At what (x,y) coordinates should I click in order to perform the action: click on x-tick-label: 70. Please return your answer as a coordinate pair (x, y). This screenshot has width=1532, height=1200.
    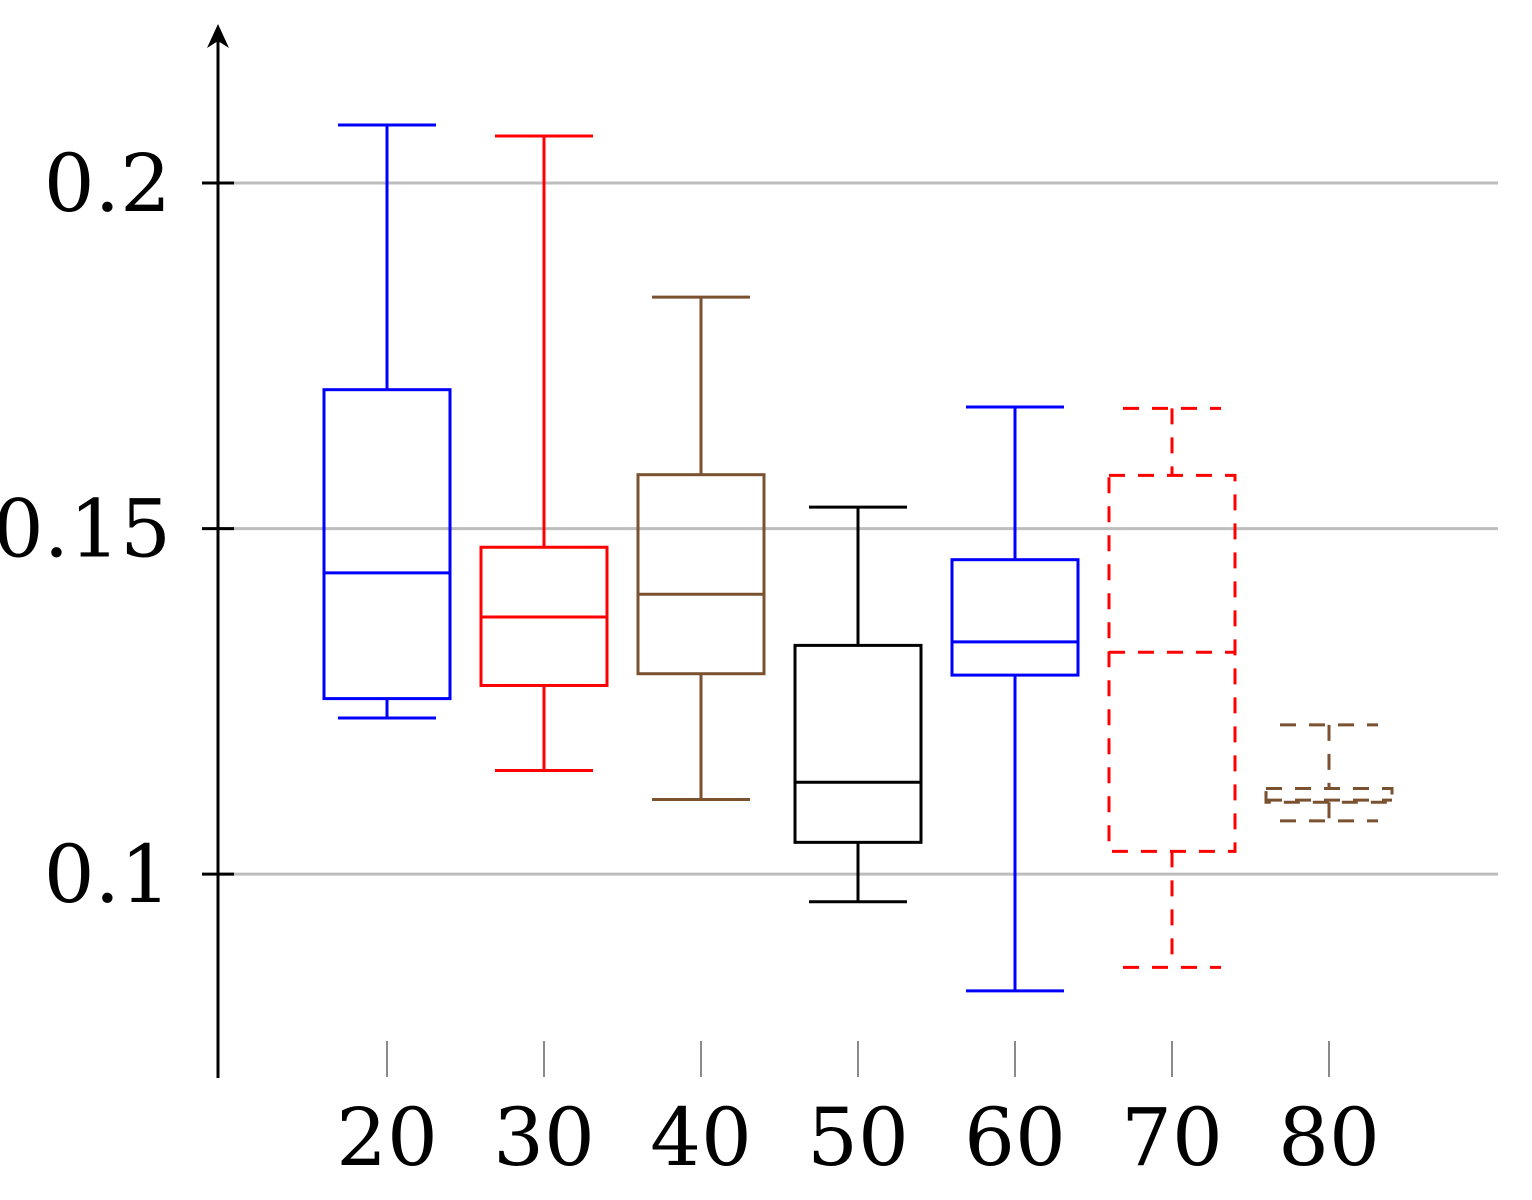
    Looking at the image, I should click on (1172, 1137).